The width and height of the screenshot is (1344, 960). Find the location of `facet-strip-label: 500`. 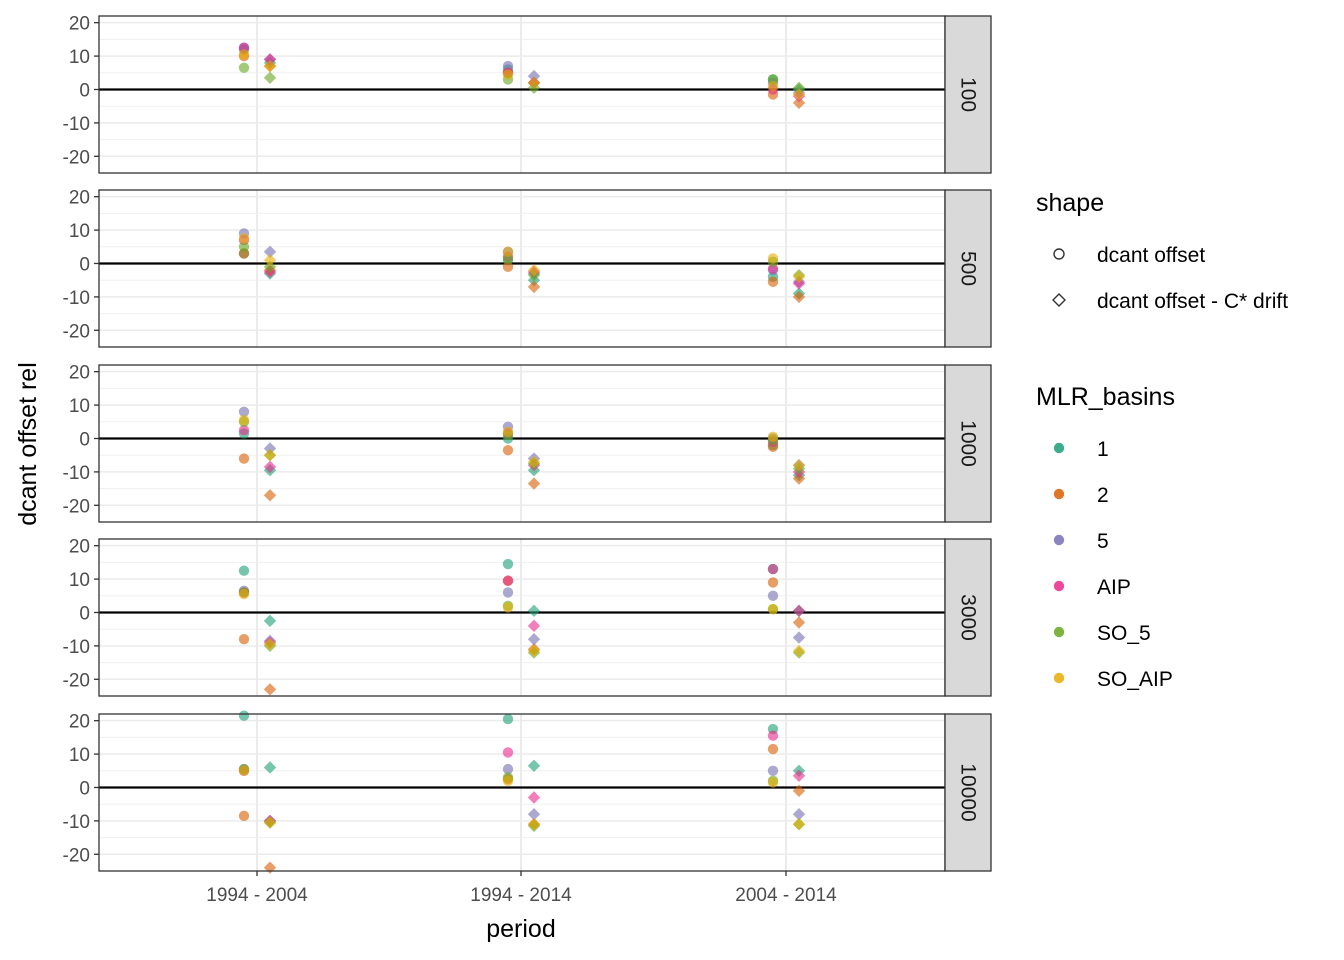

facet-strip-label: 500 is located at coordinates (968, 268).